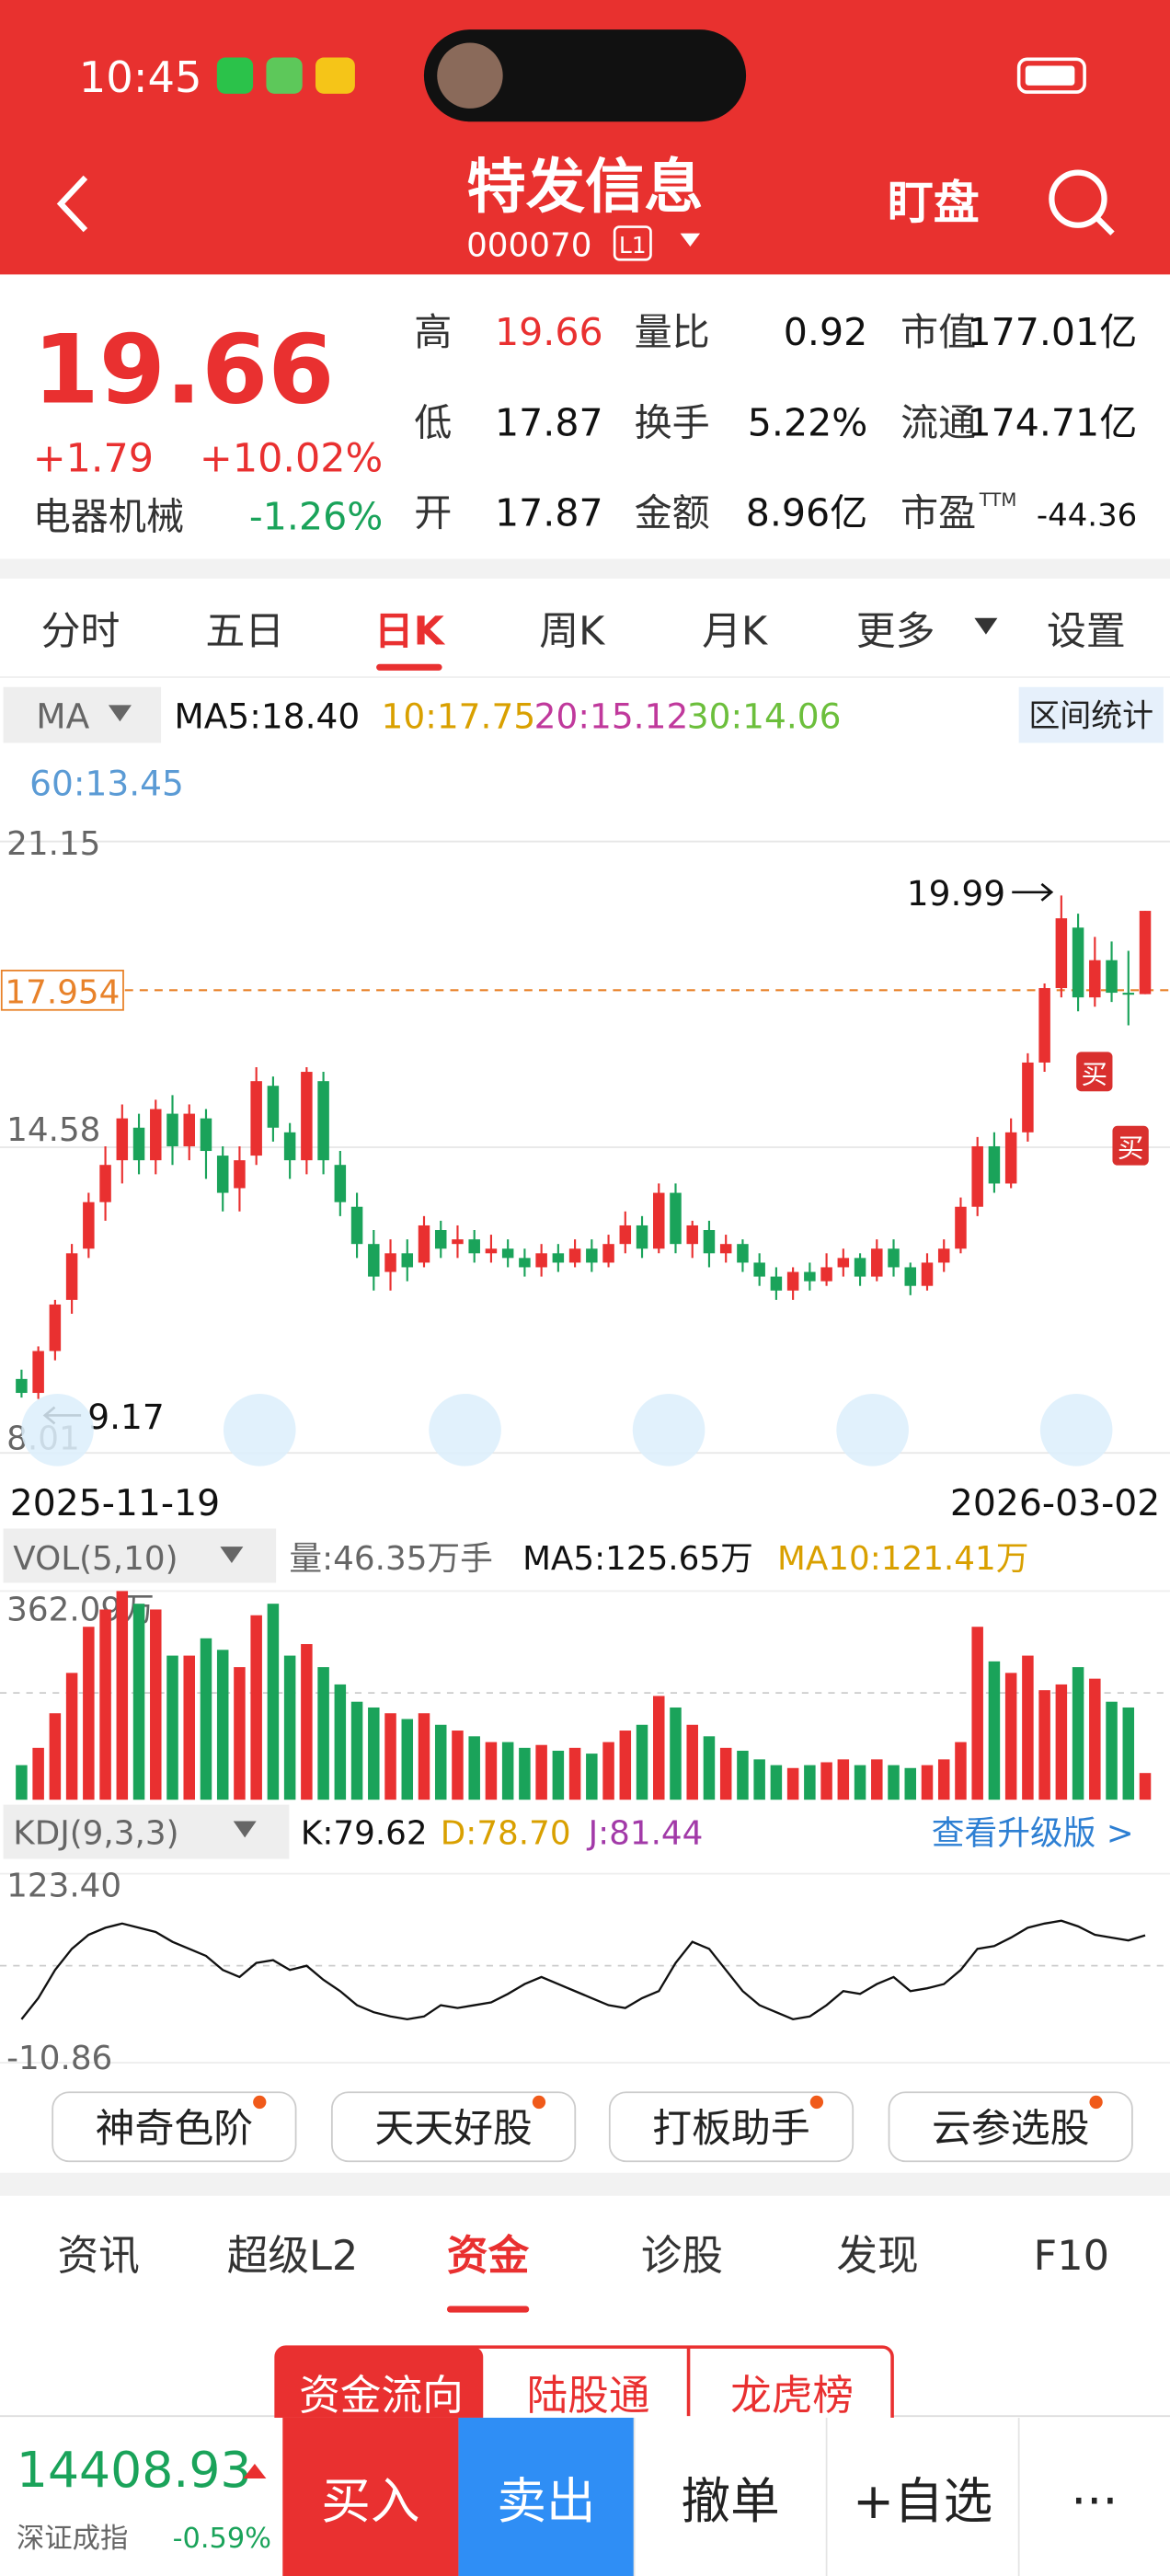  Describe the element at coordinates (63, 1886) in the screenshot. I see `y-tick-label: 123.40` at that location.